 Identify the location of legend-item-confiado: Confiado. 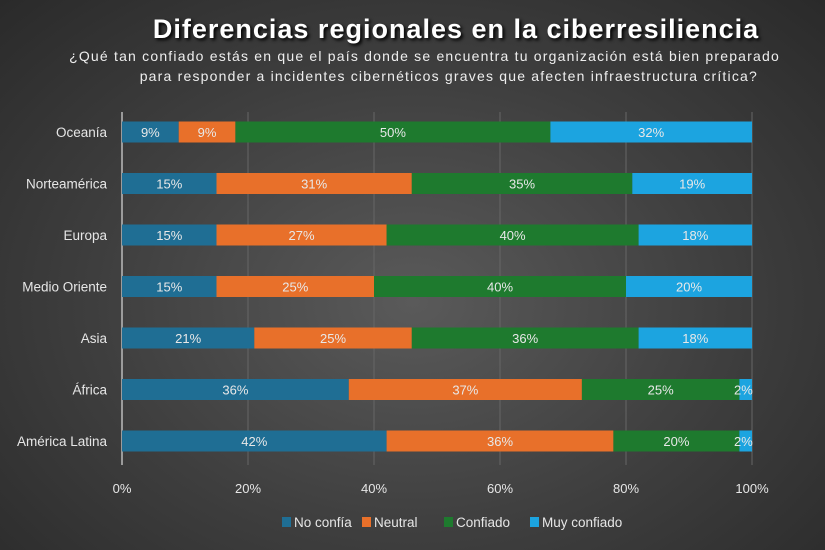
(477, 522).